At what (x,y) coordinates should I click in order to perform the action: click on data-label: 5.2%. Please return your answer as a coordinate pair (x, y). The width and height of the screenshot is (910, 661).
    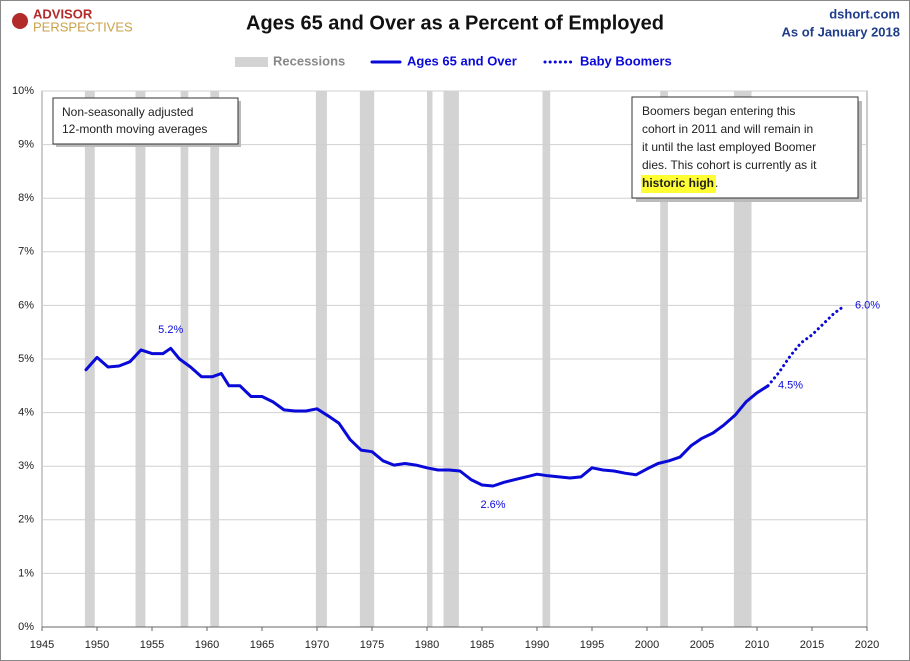
    Looking at the image, I should click on (170, 330).